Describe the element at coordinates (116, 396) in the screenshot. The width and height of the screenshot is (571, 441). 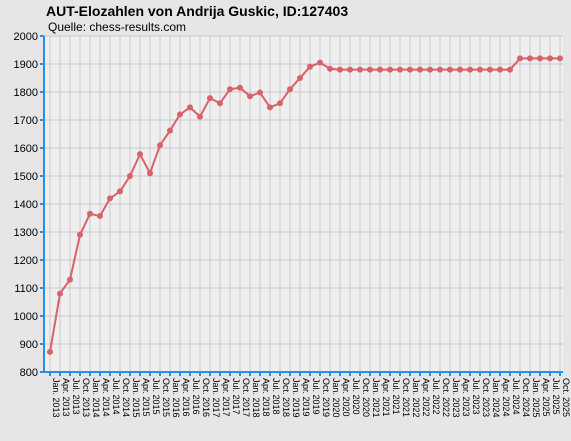
I see `x-tick-label: Jul. 2014` at that location.